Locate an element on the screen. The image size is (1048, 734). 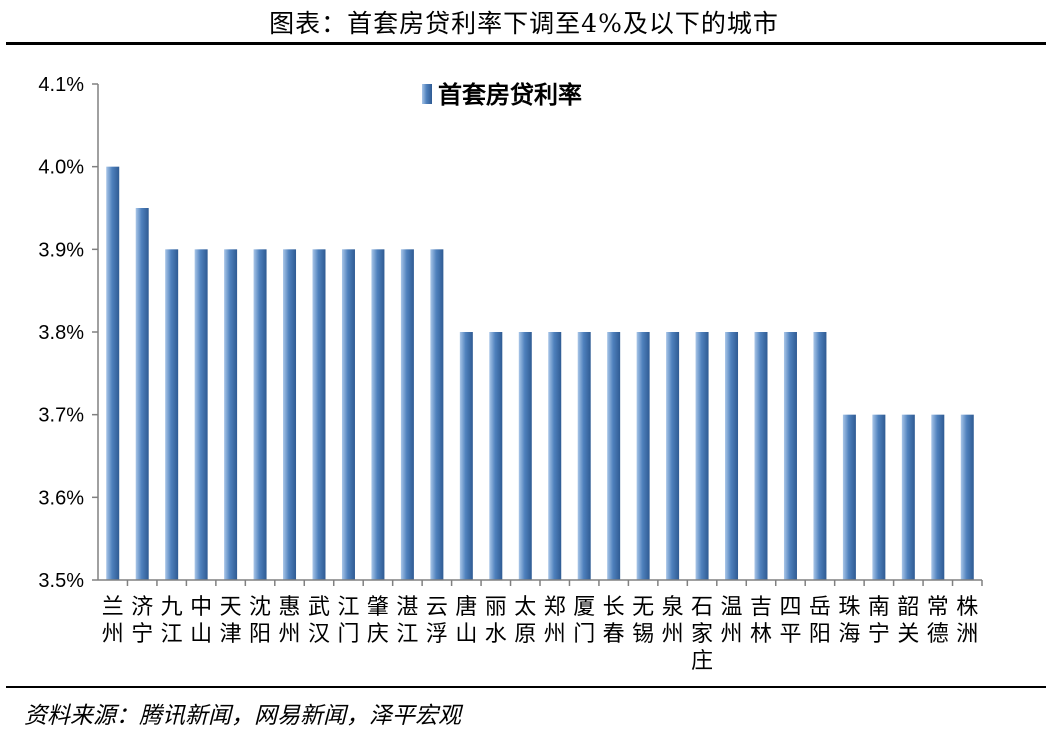
bar-唐山 is located at coordinates (466, 456).